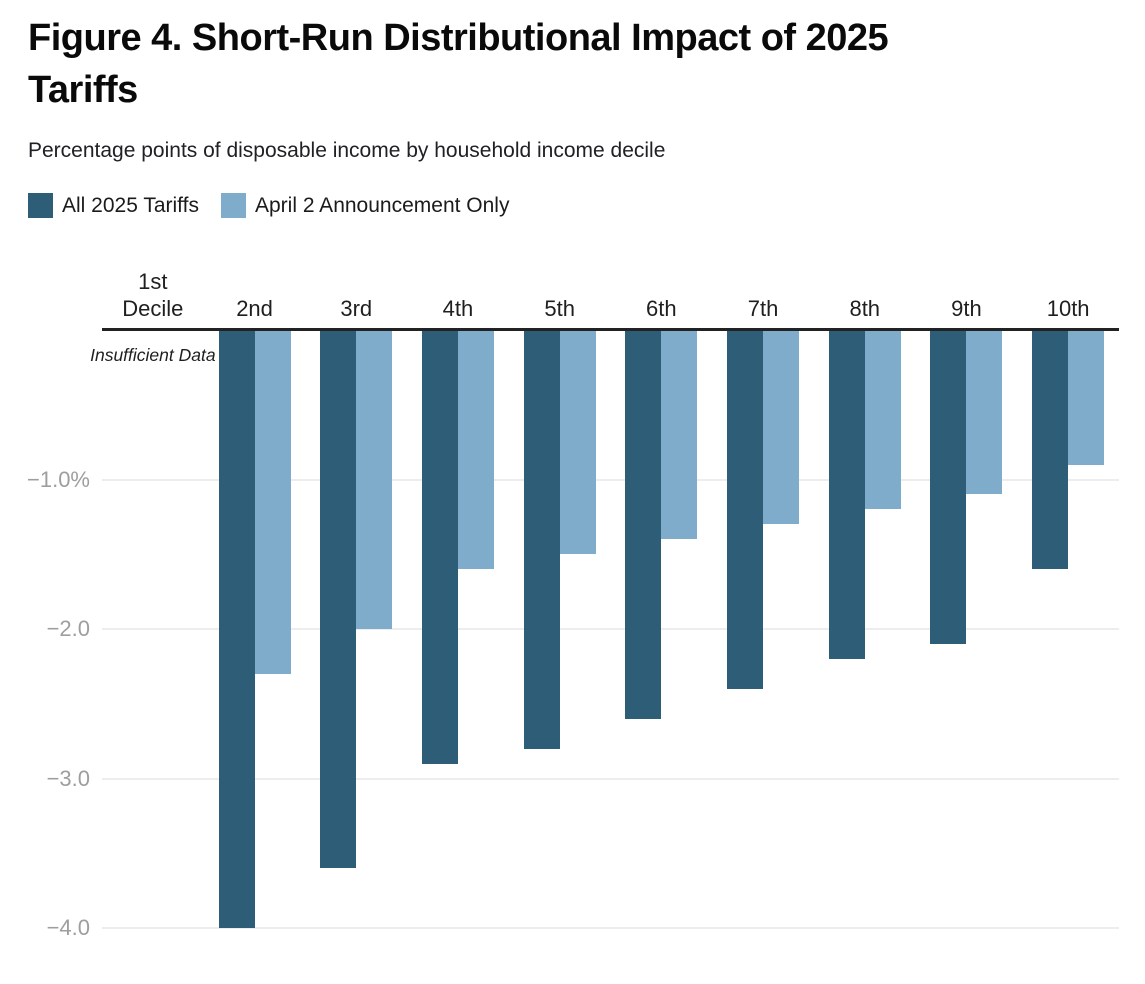  I want to click on bar-all-2025-tariffs-4th, so click(439, 547).